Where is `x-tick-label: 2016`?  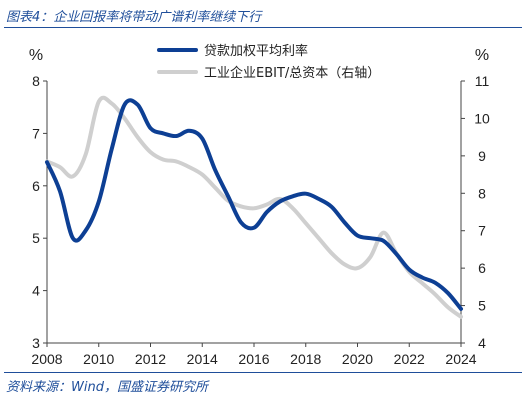
x-tick-label: 2016 is located at coordinates (253, 359).